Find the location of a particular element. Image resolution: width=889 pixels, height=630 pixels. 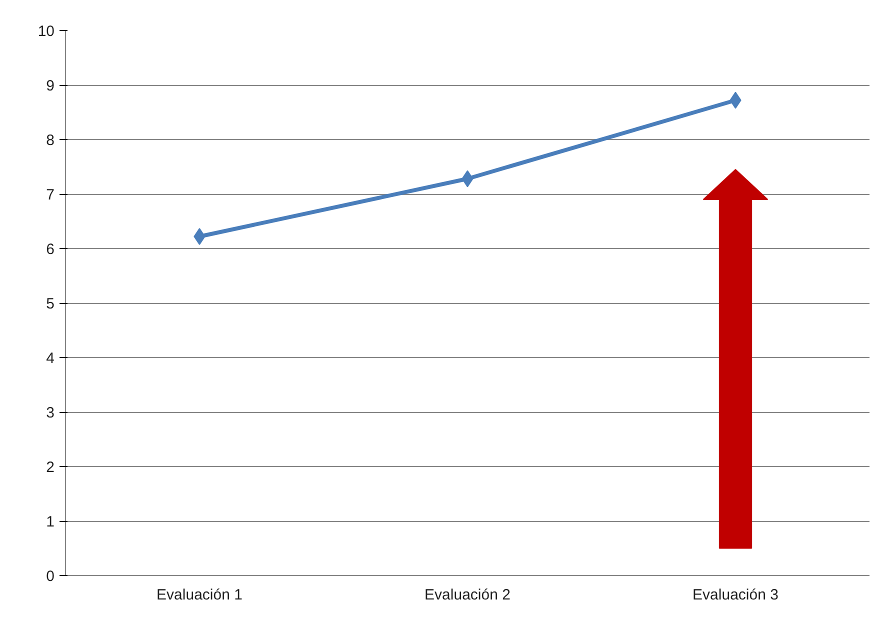

y-tick-label: 2 is located at coordinates (50, 467).